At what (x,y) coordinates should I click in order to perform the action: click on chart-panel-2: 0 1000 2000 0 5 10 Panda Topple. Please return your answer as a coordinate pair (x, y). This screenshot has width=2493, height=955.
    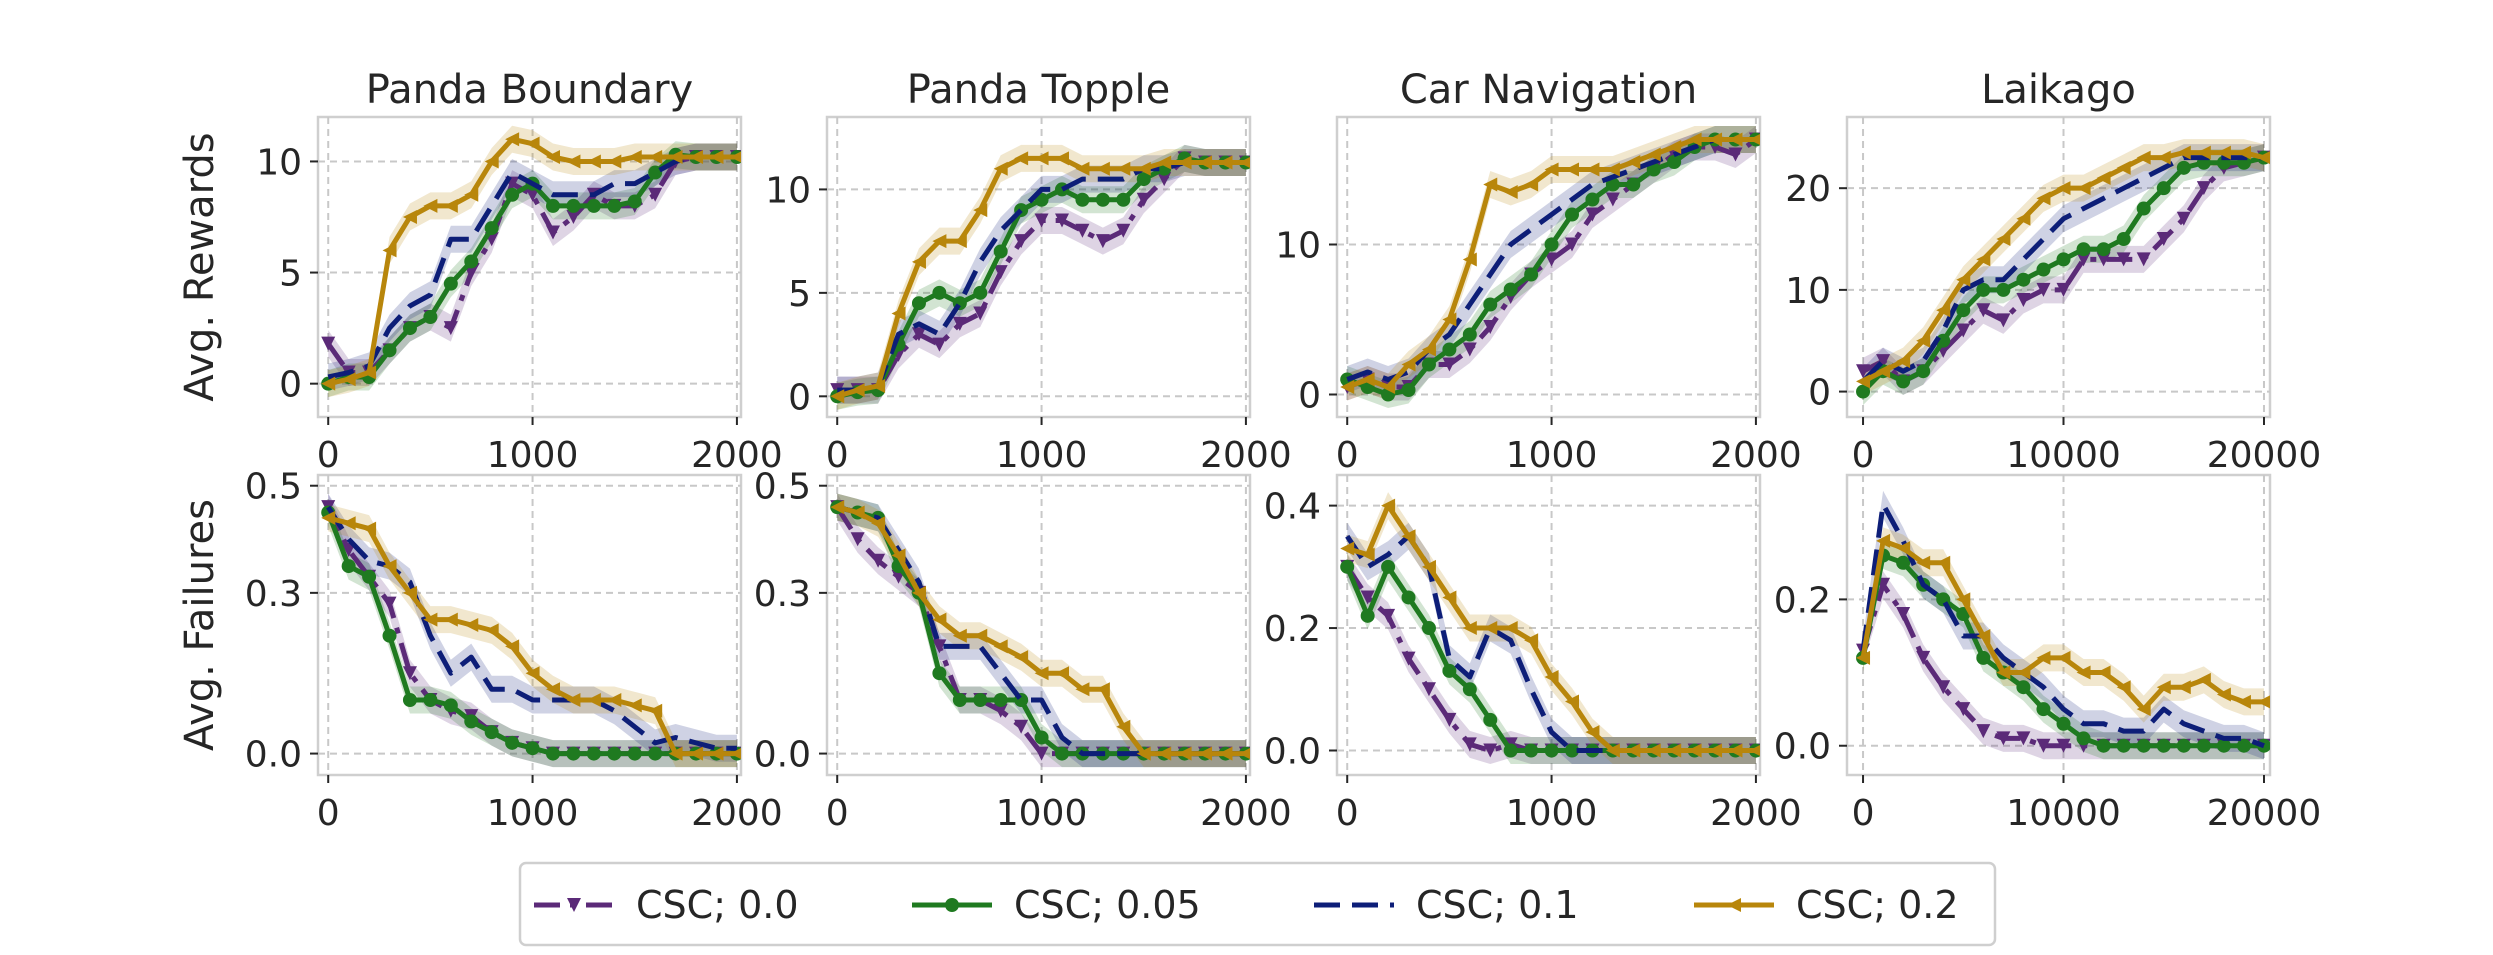
    Looking at the image, I should click on (1028, 271).